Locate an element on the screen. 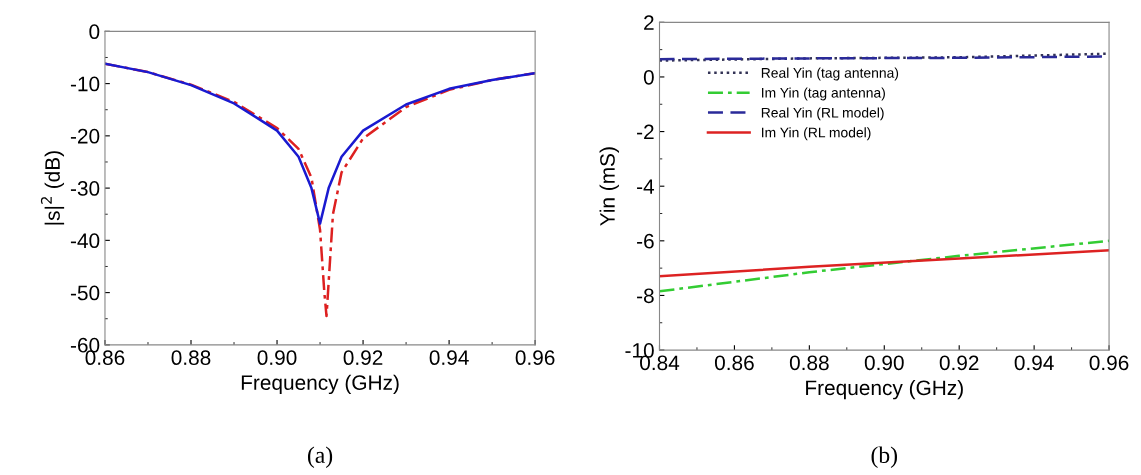 This screenshot has width=1141, height=475. legend-label: Real Yin (RL model) is located at coordinates (822, 114).